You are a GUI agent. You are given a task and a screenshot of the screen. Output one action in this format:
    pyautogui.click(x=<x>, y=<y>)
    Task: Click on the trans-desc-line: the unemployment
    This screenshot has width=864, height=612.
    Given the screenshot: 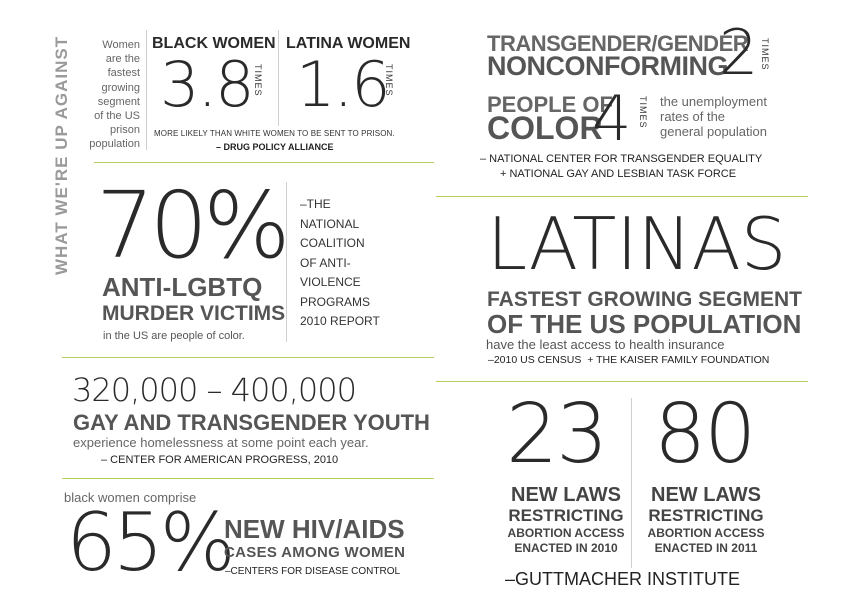 What is the action you would take?
    pyautogui.click(x=713, y=101)
    